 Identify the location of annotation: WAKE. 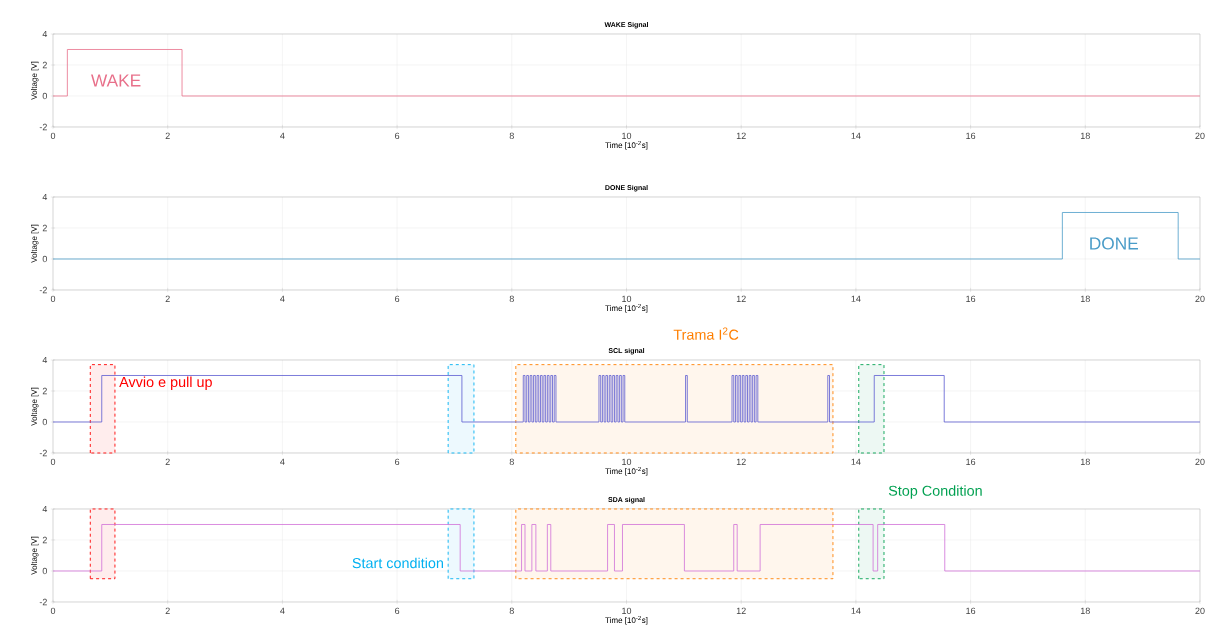
(116, 80).